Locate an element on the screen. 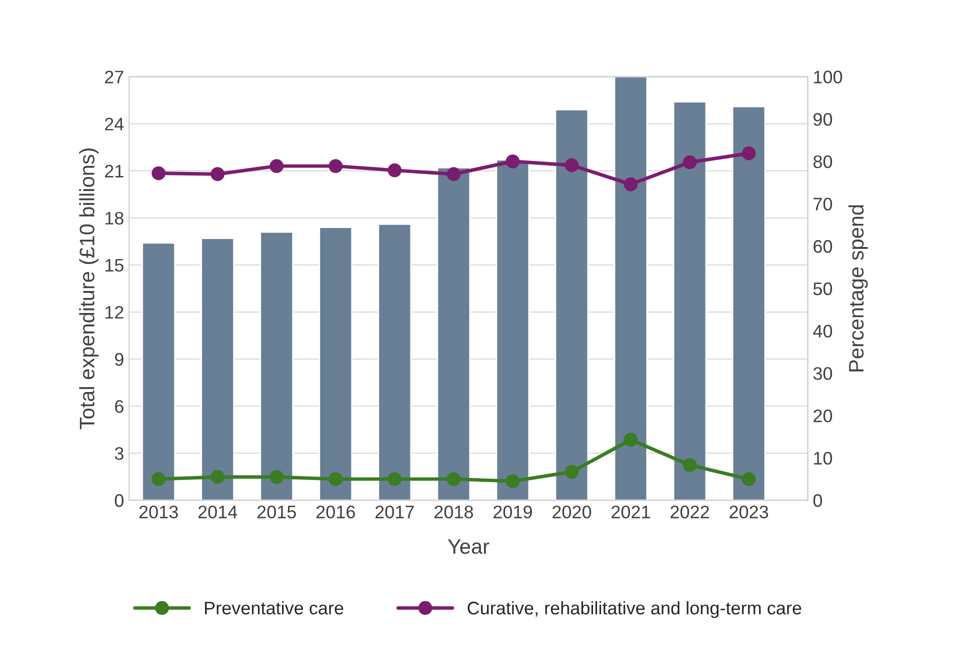 Image resolution: width=956 pixels, height=667 pixels. x-tick-label: 2013 is located at coordinates (158, 512).